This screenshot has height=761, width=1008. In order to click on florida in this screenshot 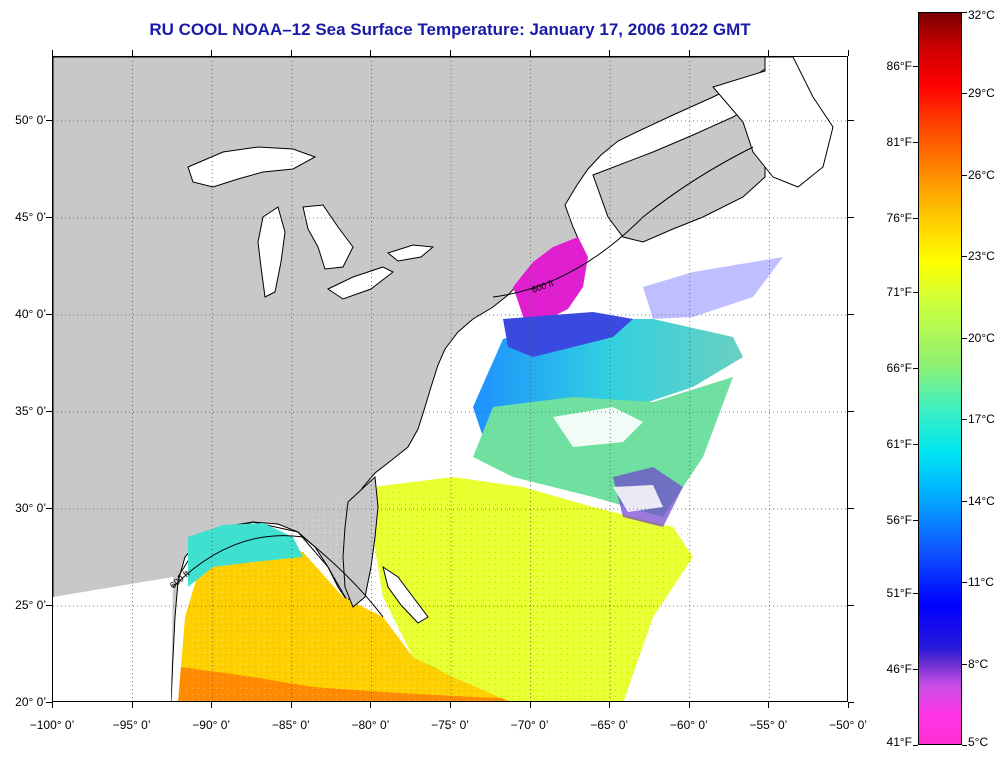, I will do `click(360, 541)`.